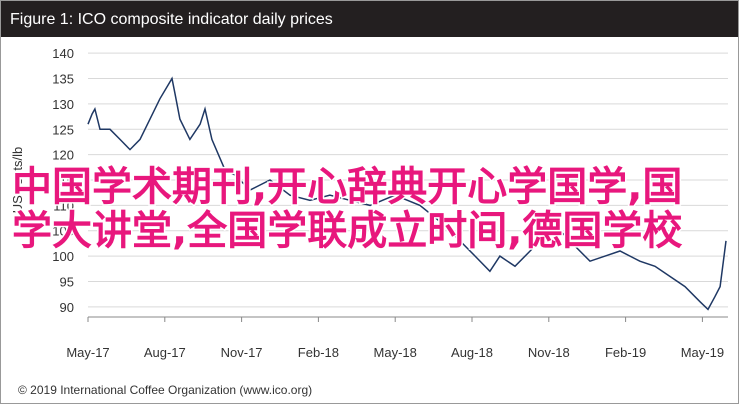  Describe the element at coordinates (63, 129) in the screenshot. I see `y-tick-label: 125` at that location.